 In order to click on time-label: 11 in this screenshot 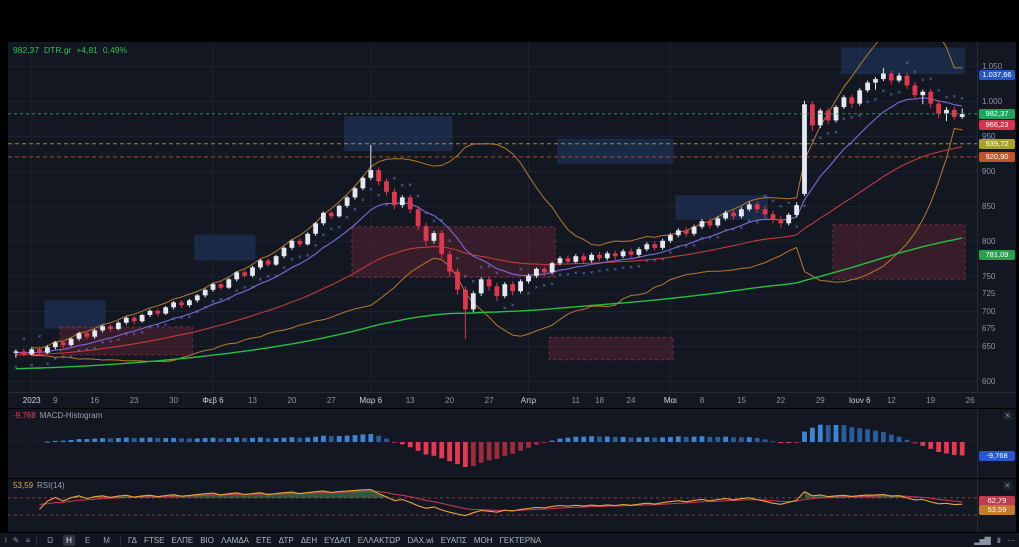, I will do `click(575, 400)`.